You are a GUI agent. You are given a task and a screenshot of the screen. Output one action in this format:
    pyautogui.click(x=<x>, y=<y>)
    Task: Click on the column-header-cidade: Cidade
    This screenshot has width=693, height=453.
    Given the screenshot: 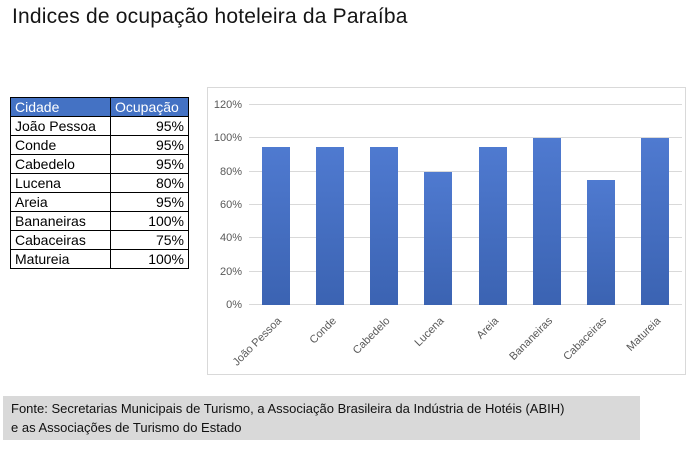 What is the action you would take?
    pyautogui.click(x=60, y=107)
    